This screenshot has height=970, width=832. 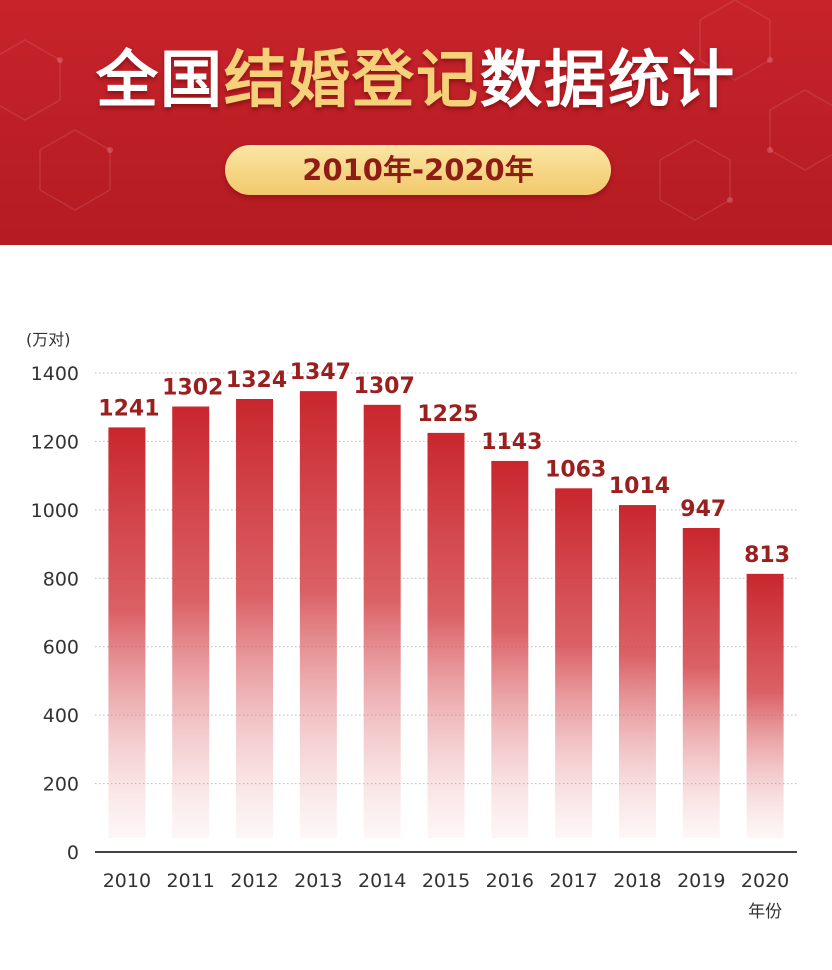 What do you see at coordinates (767, 555) in the screenshot?
I see `data-label: 813` at bounding box center [767, 555].